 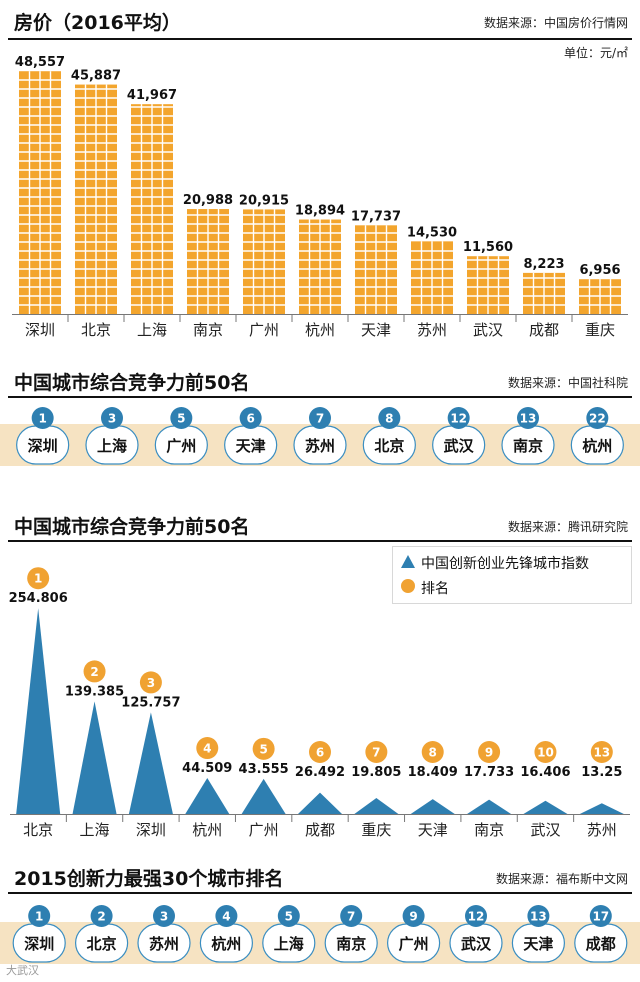 I want to click on bar-value-label: 18,894, so click(x=320, y=211).